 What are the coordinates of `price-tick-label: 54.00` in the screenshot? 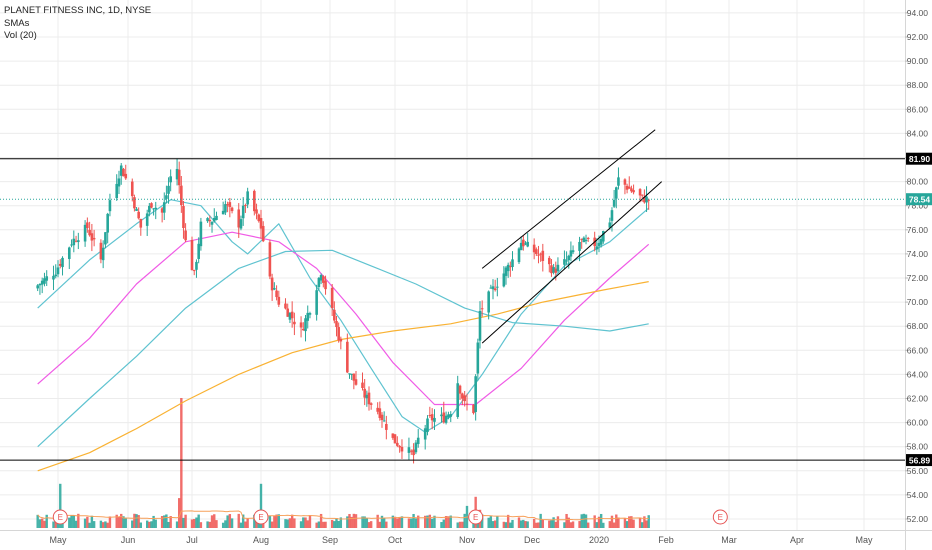 It's located at (918, 495).